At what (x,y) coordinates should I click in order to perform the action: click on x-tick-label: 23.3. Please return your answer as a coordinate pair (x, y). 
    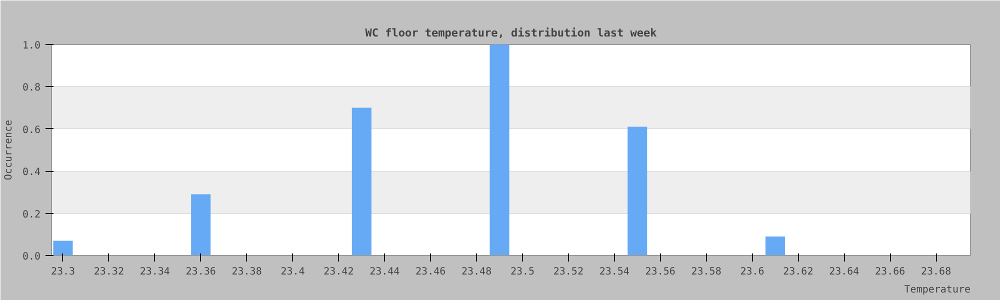
    Looking at the image, I should click on (63, 272).